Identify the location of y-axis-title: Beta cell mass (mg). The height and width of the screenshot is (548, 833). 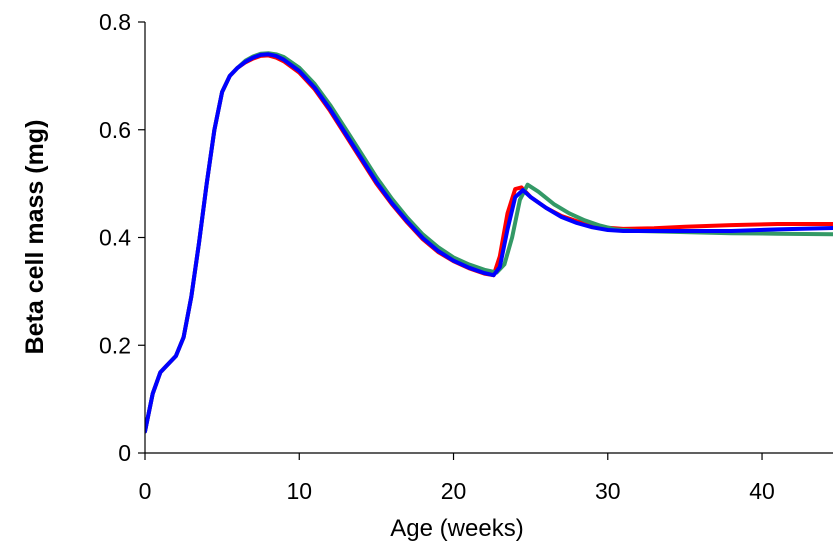
(35, 237).